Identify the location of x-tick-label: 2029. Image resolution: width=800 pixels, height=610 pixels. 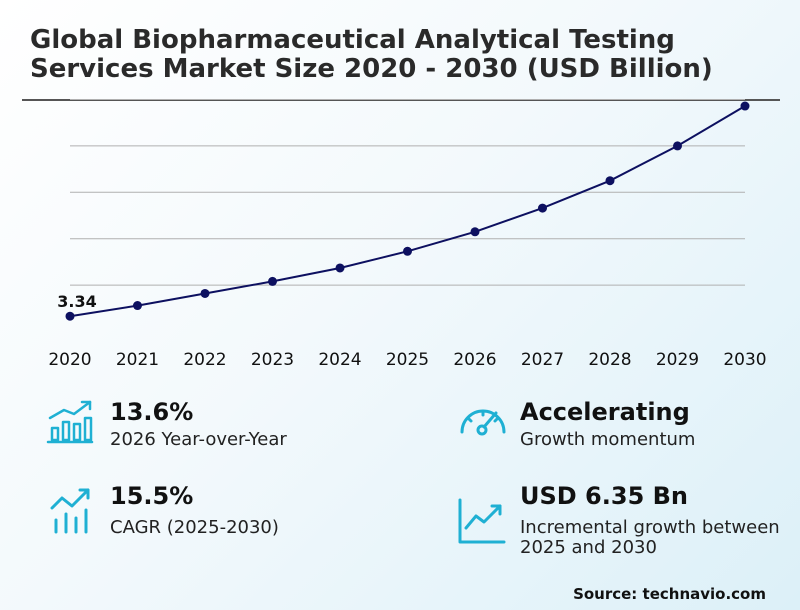
(677, 360).